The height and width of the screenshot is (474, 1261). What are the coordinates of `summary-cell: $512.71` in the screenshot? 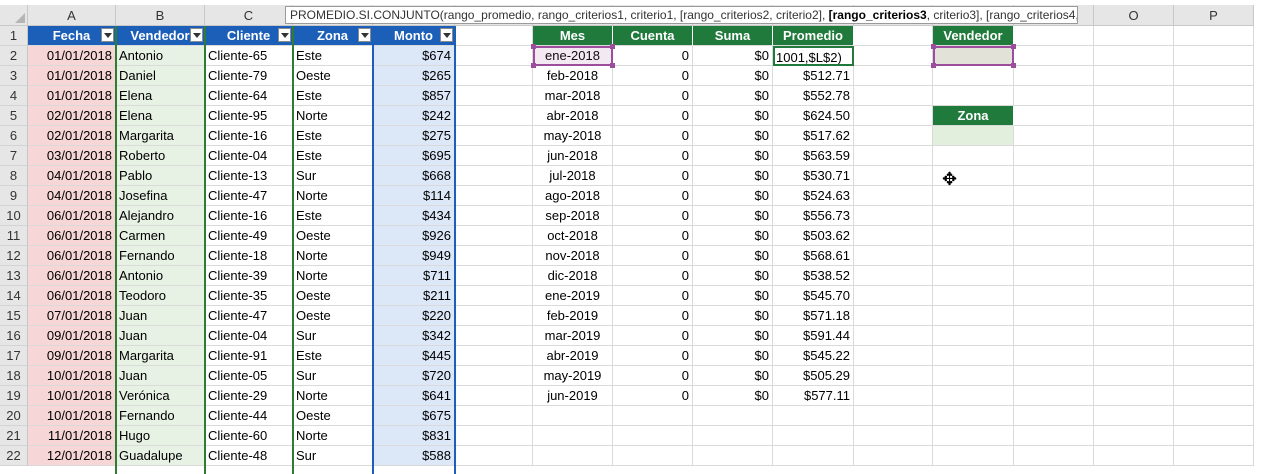 It's located at (813, 76).